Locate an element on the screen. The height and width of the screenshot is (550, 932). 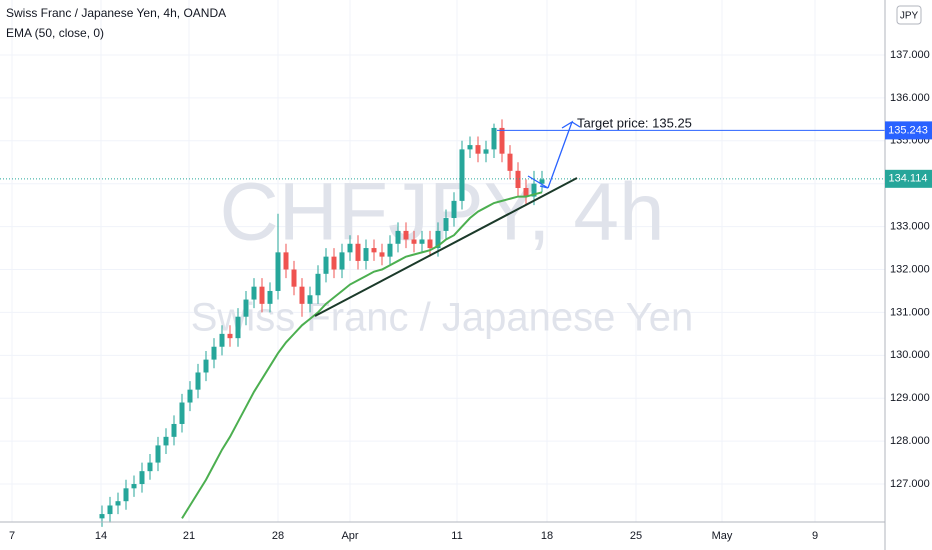
y-tick-label: 137.000 is located at coordinates (910, 55).